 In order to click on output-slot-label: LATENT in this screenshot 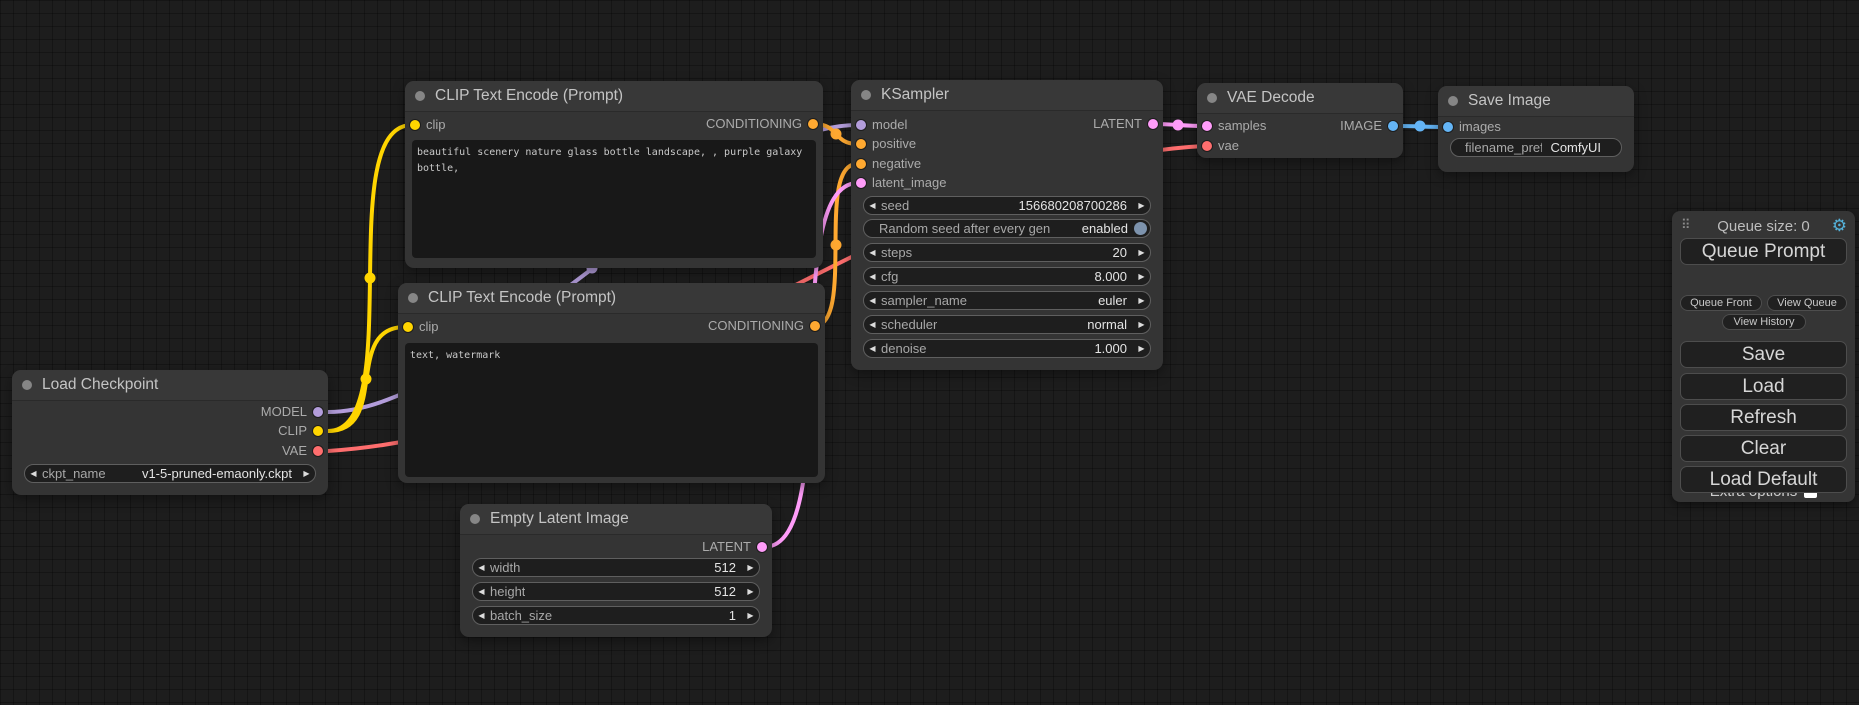, I will do `click(726, 546)`.